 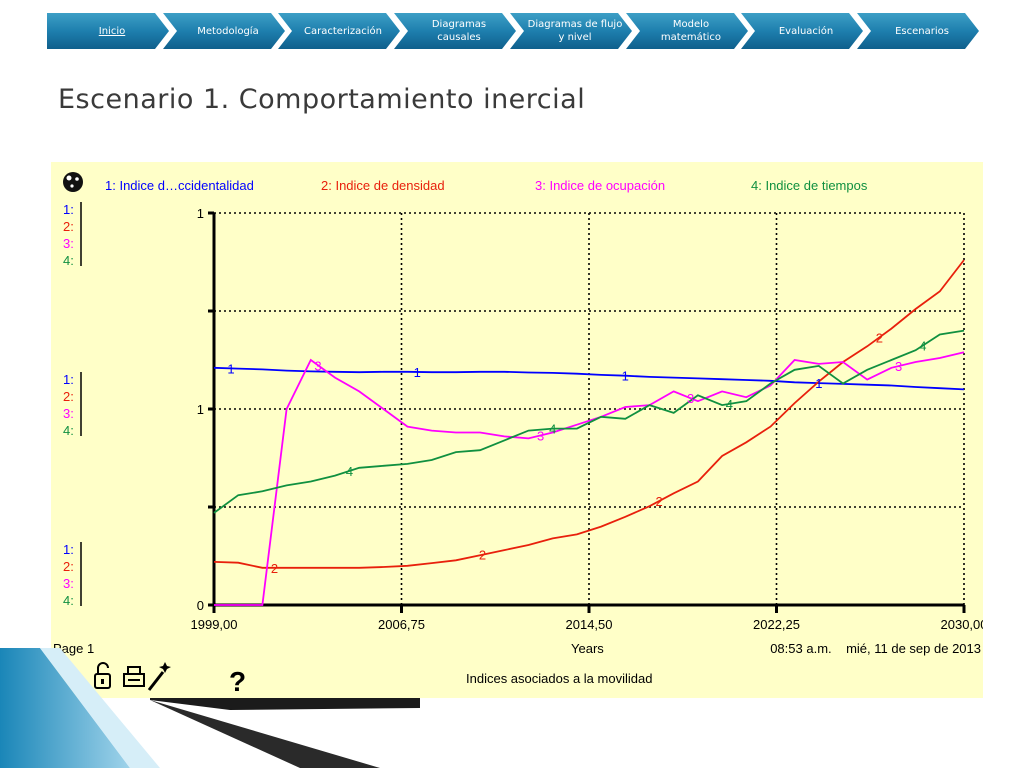 What do you see at coordinates (809, 185) in the screenshot?
I see `legend-entry-4: 4: Indice de tiempos` at bounding box center [809, 185].